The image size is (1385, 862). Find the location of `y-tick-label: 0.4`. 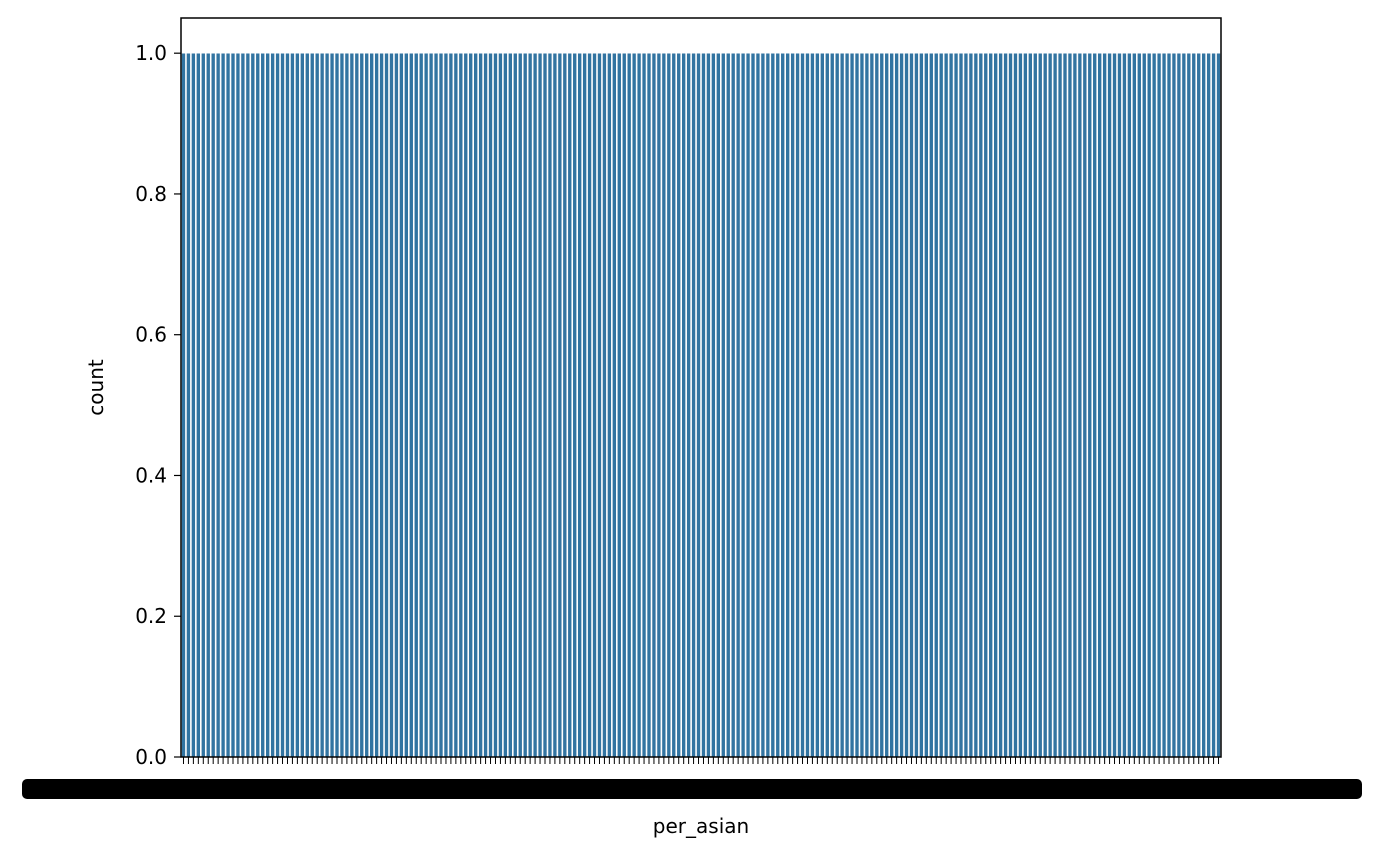

y-tick-label: 0.4 is located at coordinates (151, 475).